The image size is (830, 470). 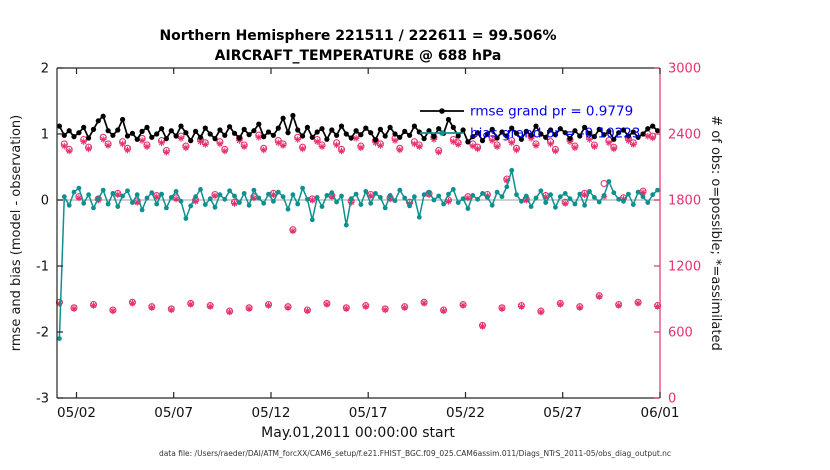 I want to click on svg-text: 05/07, so click(x=173, y=413).